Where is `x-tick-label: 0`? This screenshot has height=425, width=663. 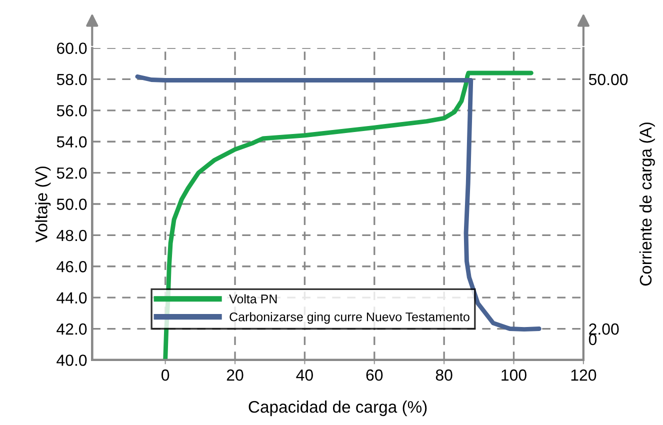
x-tick-label: 0 is located at coordinates (166, 375).